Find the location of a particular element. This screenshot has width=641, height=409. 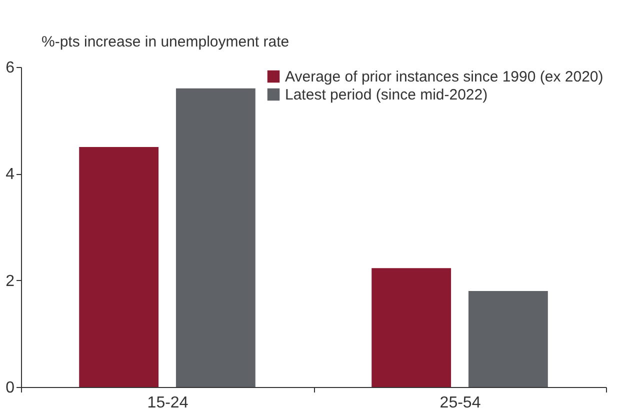

x-tick-label: 15-24 is located at coordinates (167, 401).